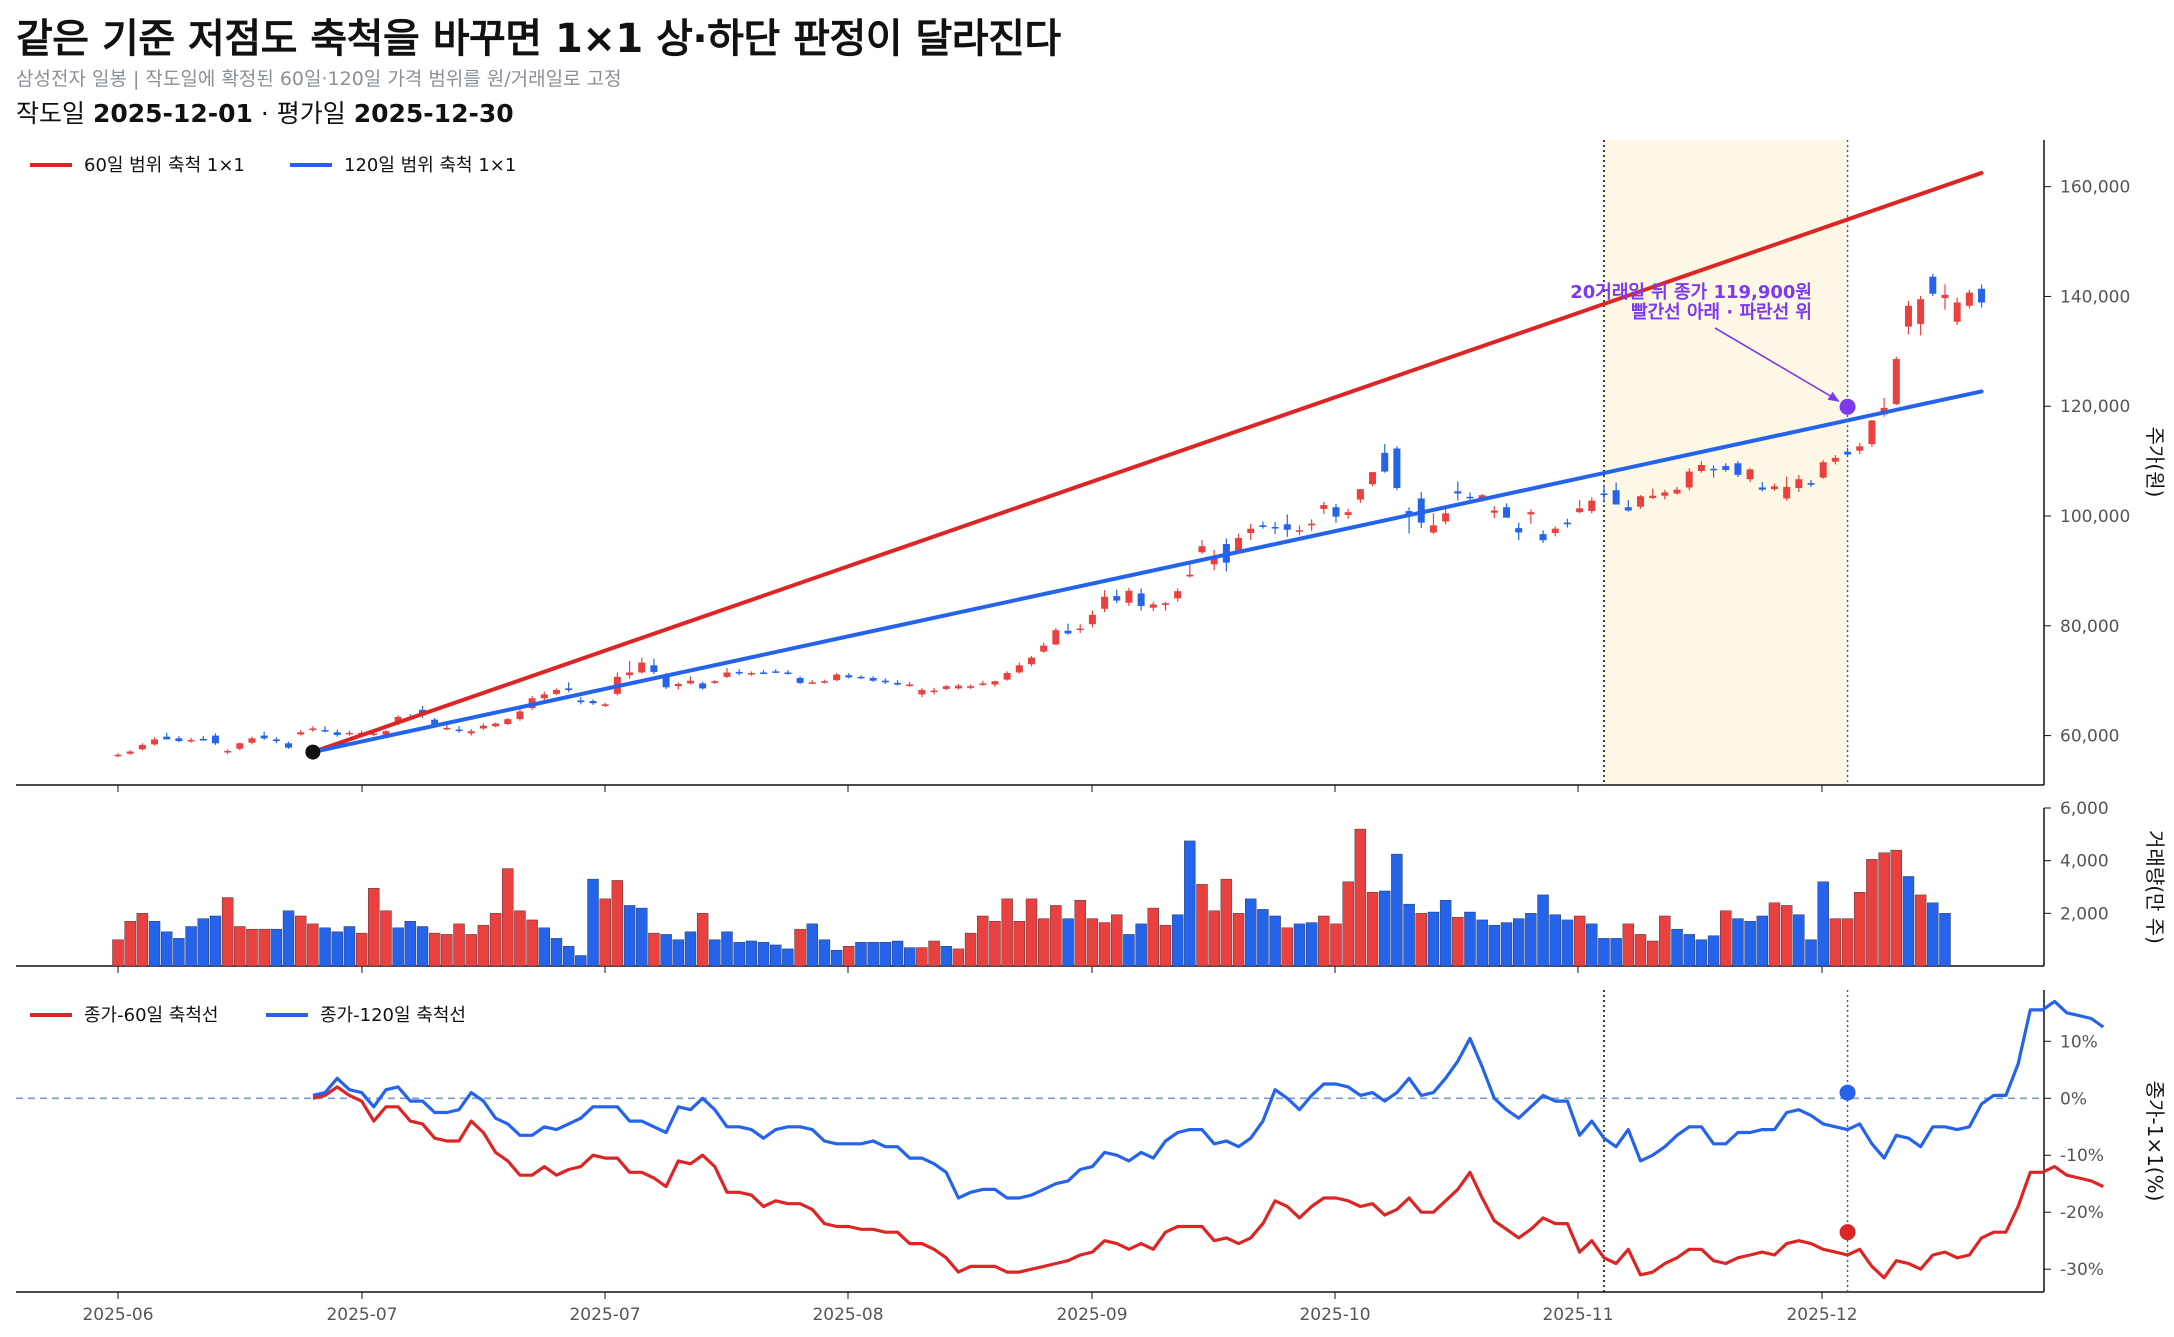 This screenshot has width=2174, height=1337. Describe the element at coordinates (2084, 862) in the screenshot. I see `volume-y-tick-label: 4,000` at that location.